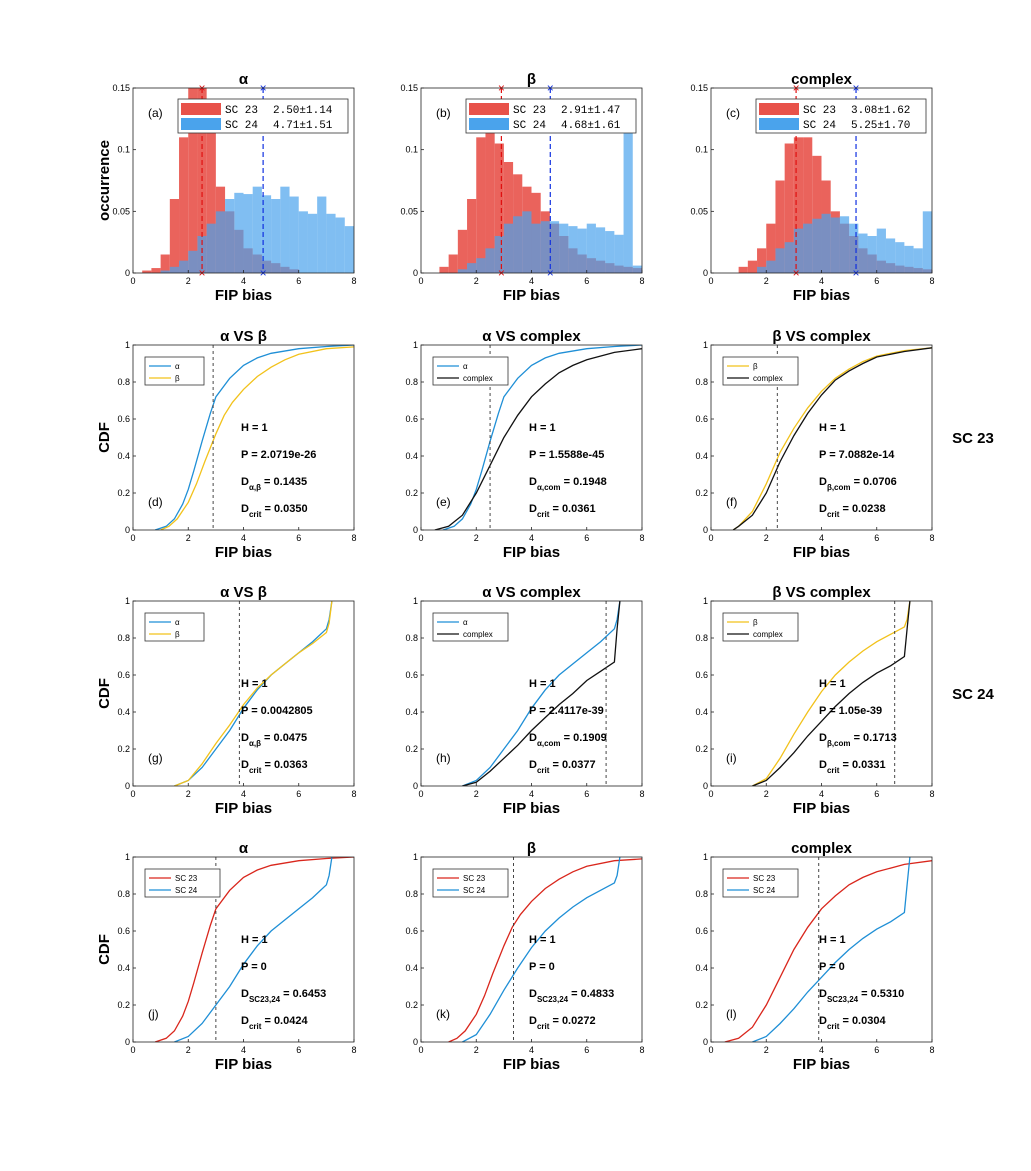 The width and height of the screenshot is (1031, 1171). Describe the element at coordinates (531, 592) in the screenshot. I see `chart-title: α VS complex` at that location.